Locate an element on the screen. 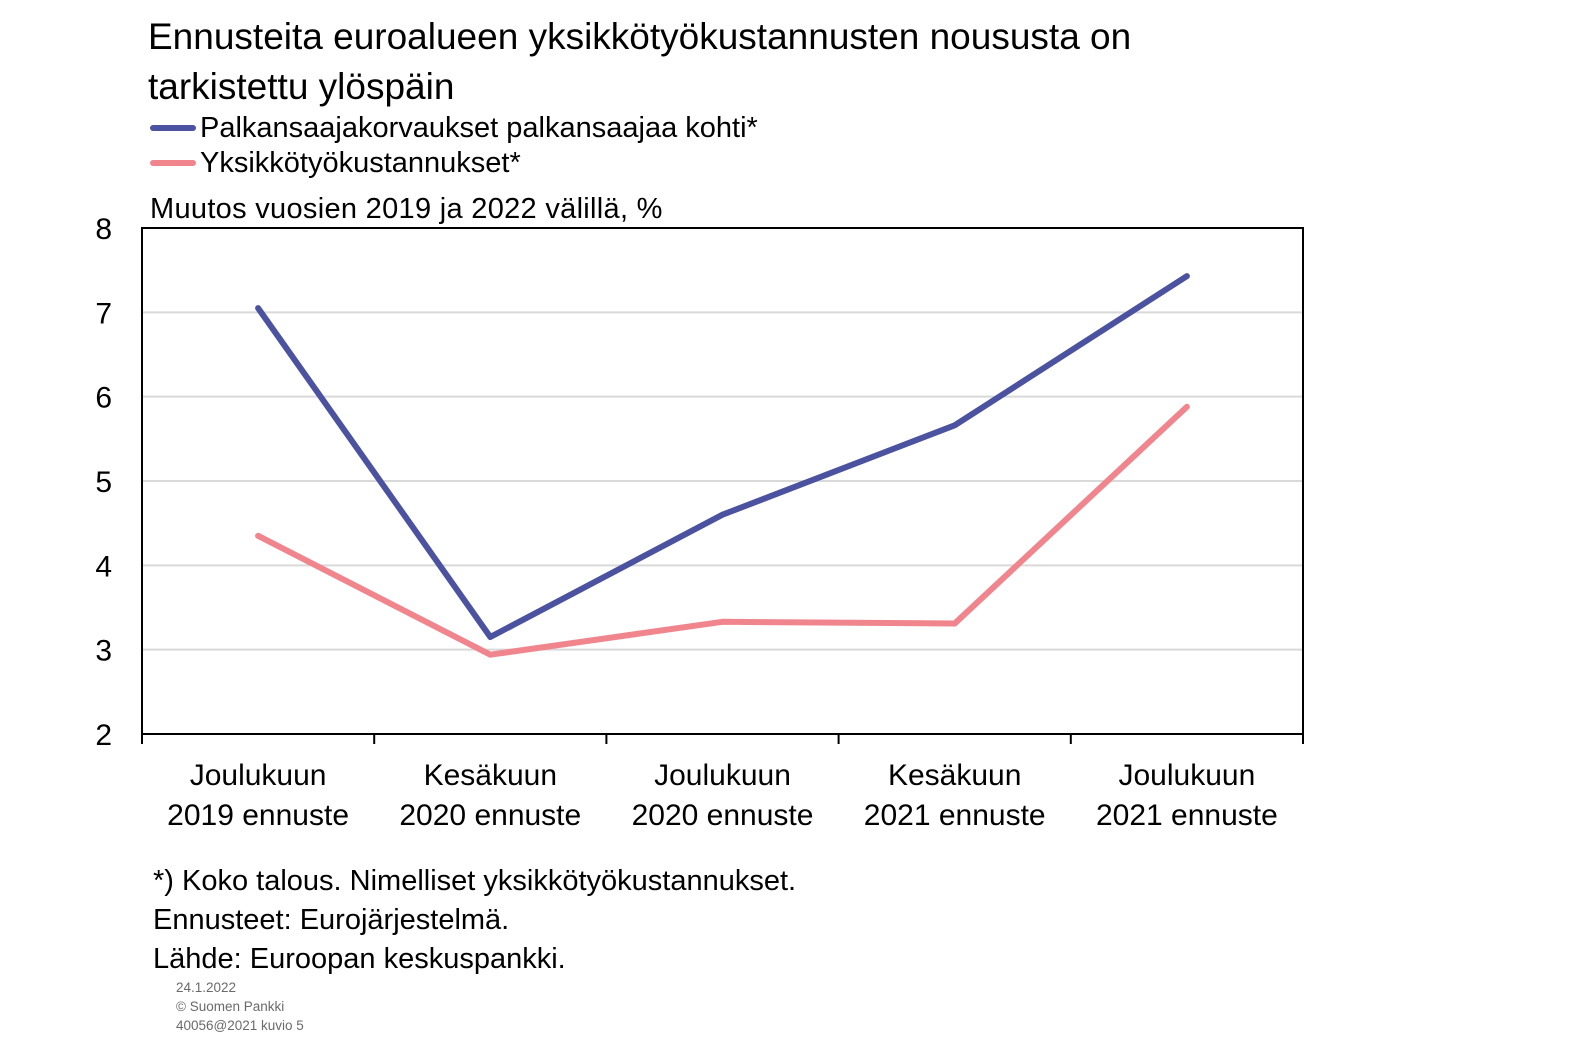 The width and height of the screenshot is (1596, 1043). y-tick-label-3: 3 is located at coordinates (103, 651).